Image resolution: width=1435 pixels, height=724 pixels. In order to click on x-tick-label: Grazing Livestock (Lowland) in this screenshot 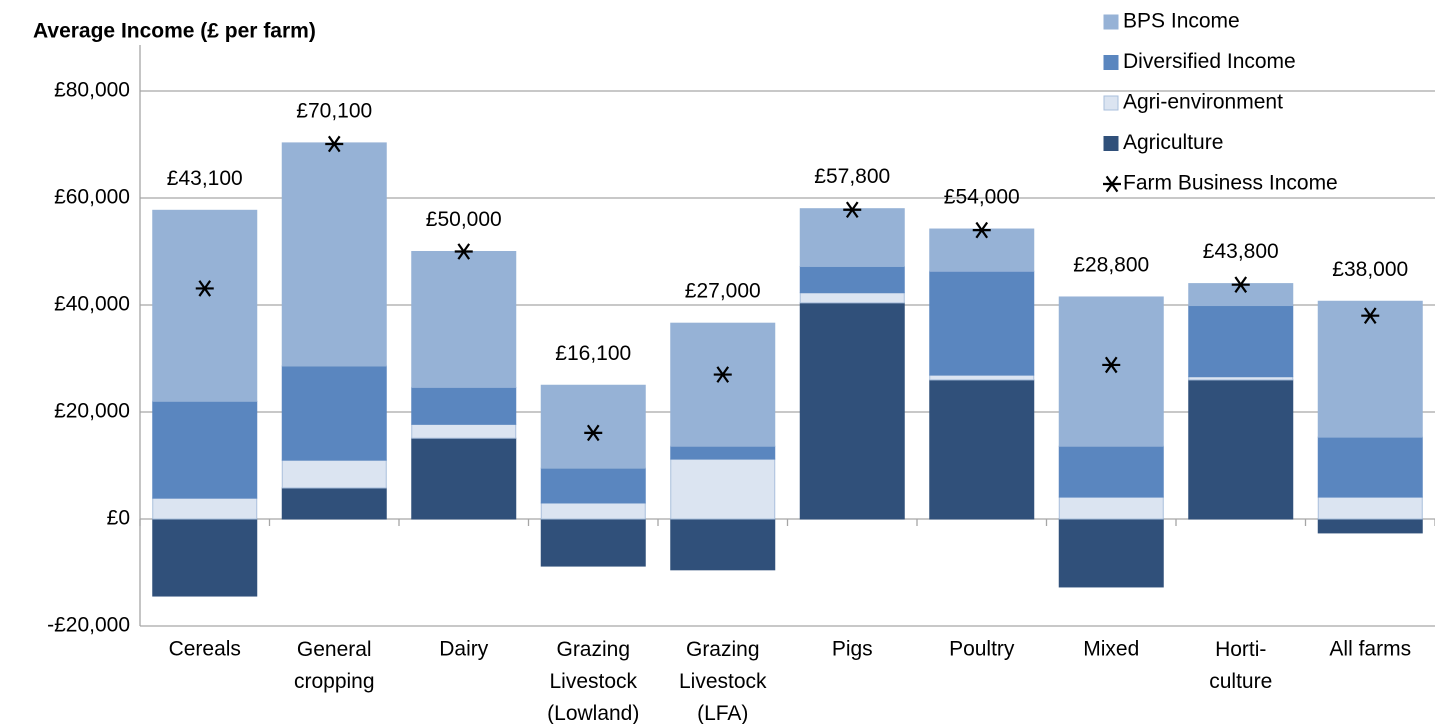, I will do `click(593, 681)`.